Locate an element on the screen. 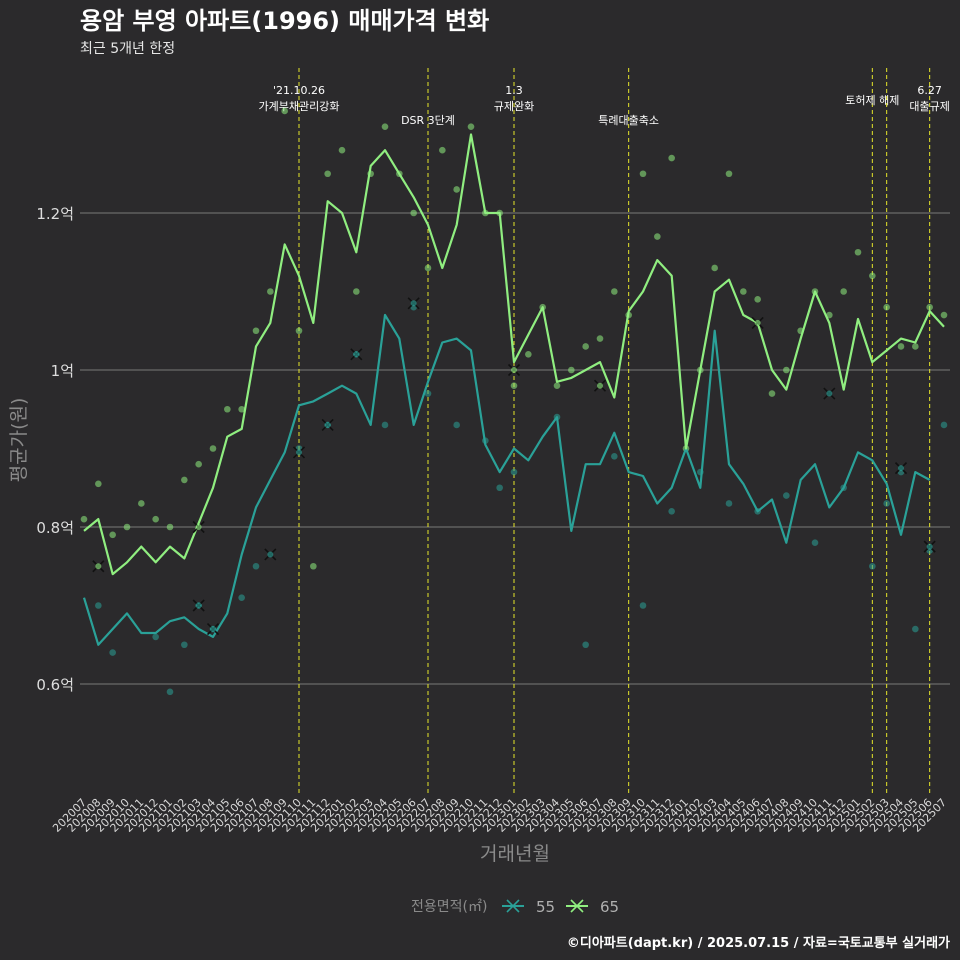 This screenshot has width=960, height=960. legend-item-65: 65 is located at coordinates (592, 907).